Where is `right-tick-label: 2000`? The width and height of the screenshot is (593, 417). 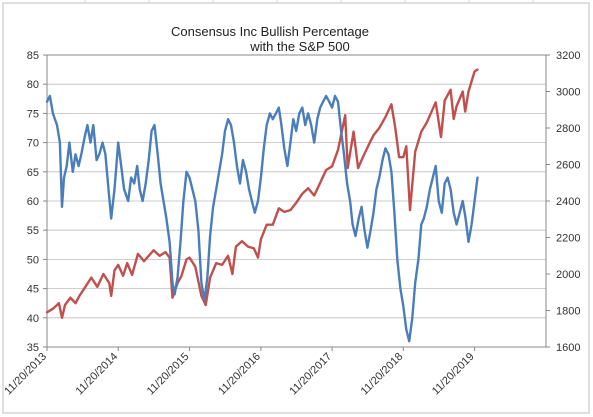 right-tick-label: 2000 is located at coordinates (568, 275).